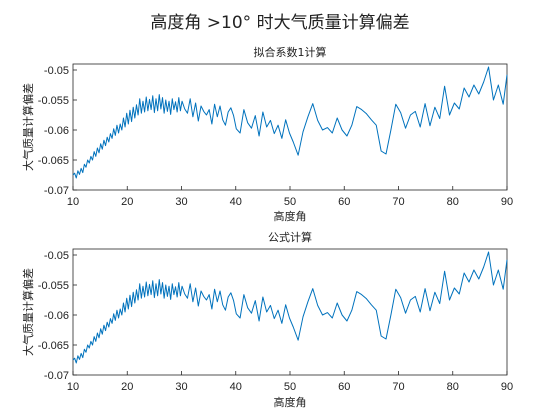  Describe the element at coordinates (290, 237) in the screenshot. I see `subplot-2-title: 公式计算` at that location.